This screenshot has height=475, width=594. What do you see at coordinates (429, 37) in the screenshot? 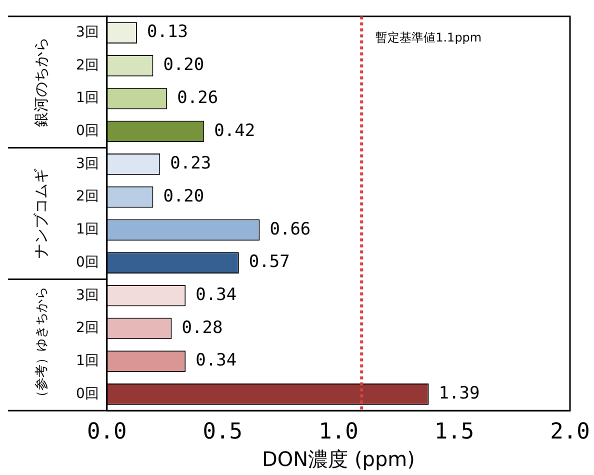
I see `ref-line-label: 暫定基準値1.1ppm` at bounding box center [429, 37].